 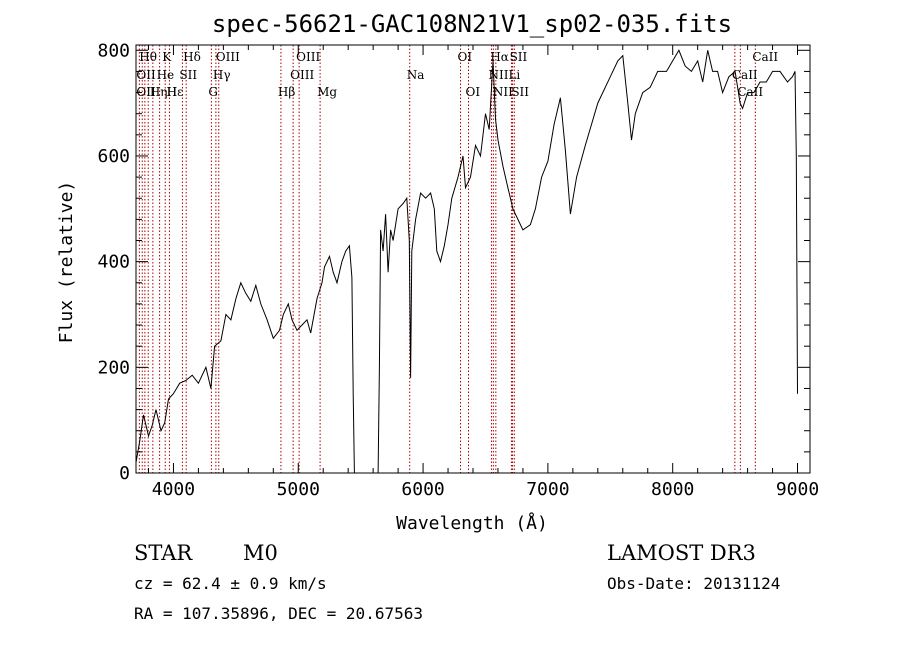 What do you see at coordinates (192, 57) in the screenshot?
I see `line-label-2: Hδ` at bounding box center [192, 57].